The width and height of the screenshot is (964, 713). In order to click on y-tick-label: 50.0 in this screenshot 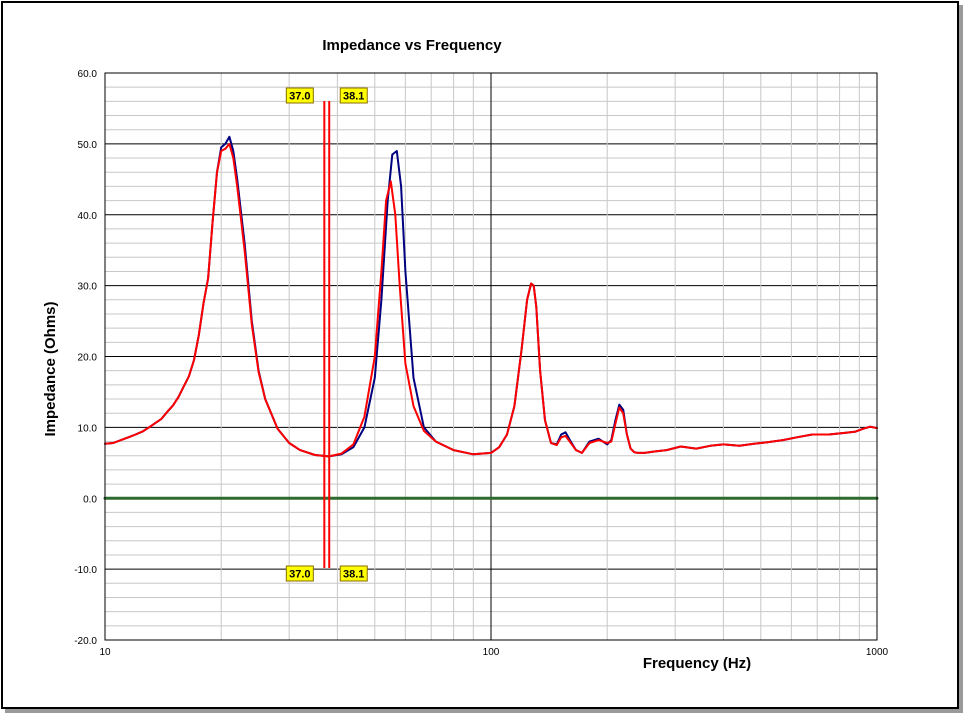, I will do `click(88, 145)`.